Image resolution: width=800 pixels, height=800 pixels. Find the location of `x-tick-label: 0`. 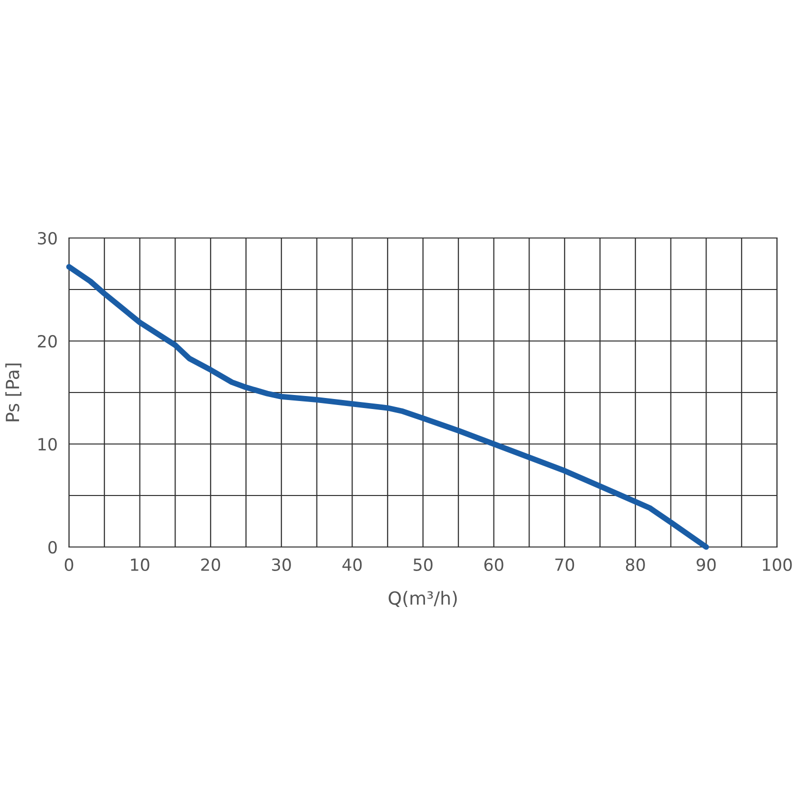

x-tick-label: 0 is located at coordinates (69, 565).